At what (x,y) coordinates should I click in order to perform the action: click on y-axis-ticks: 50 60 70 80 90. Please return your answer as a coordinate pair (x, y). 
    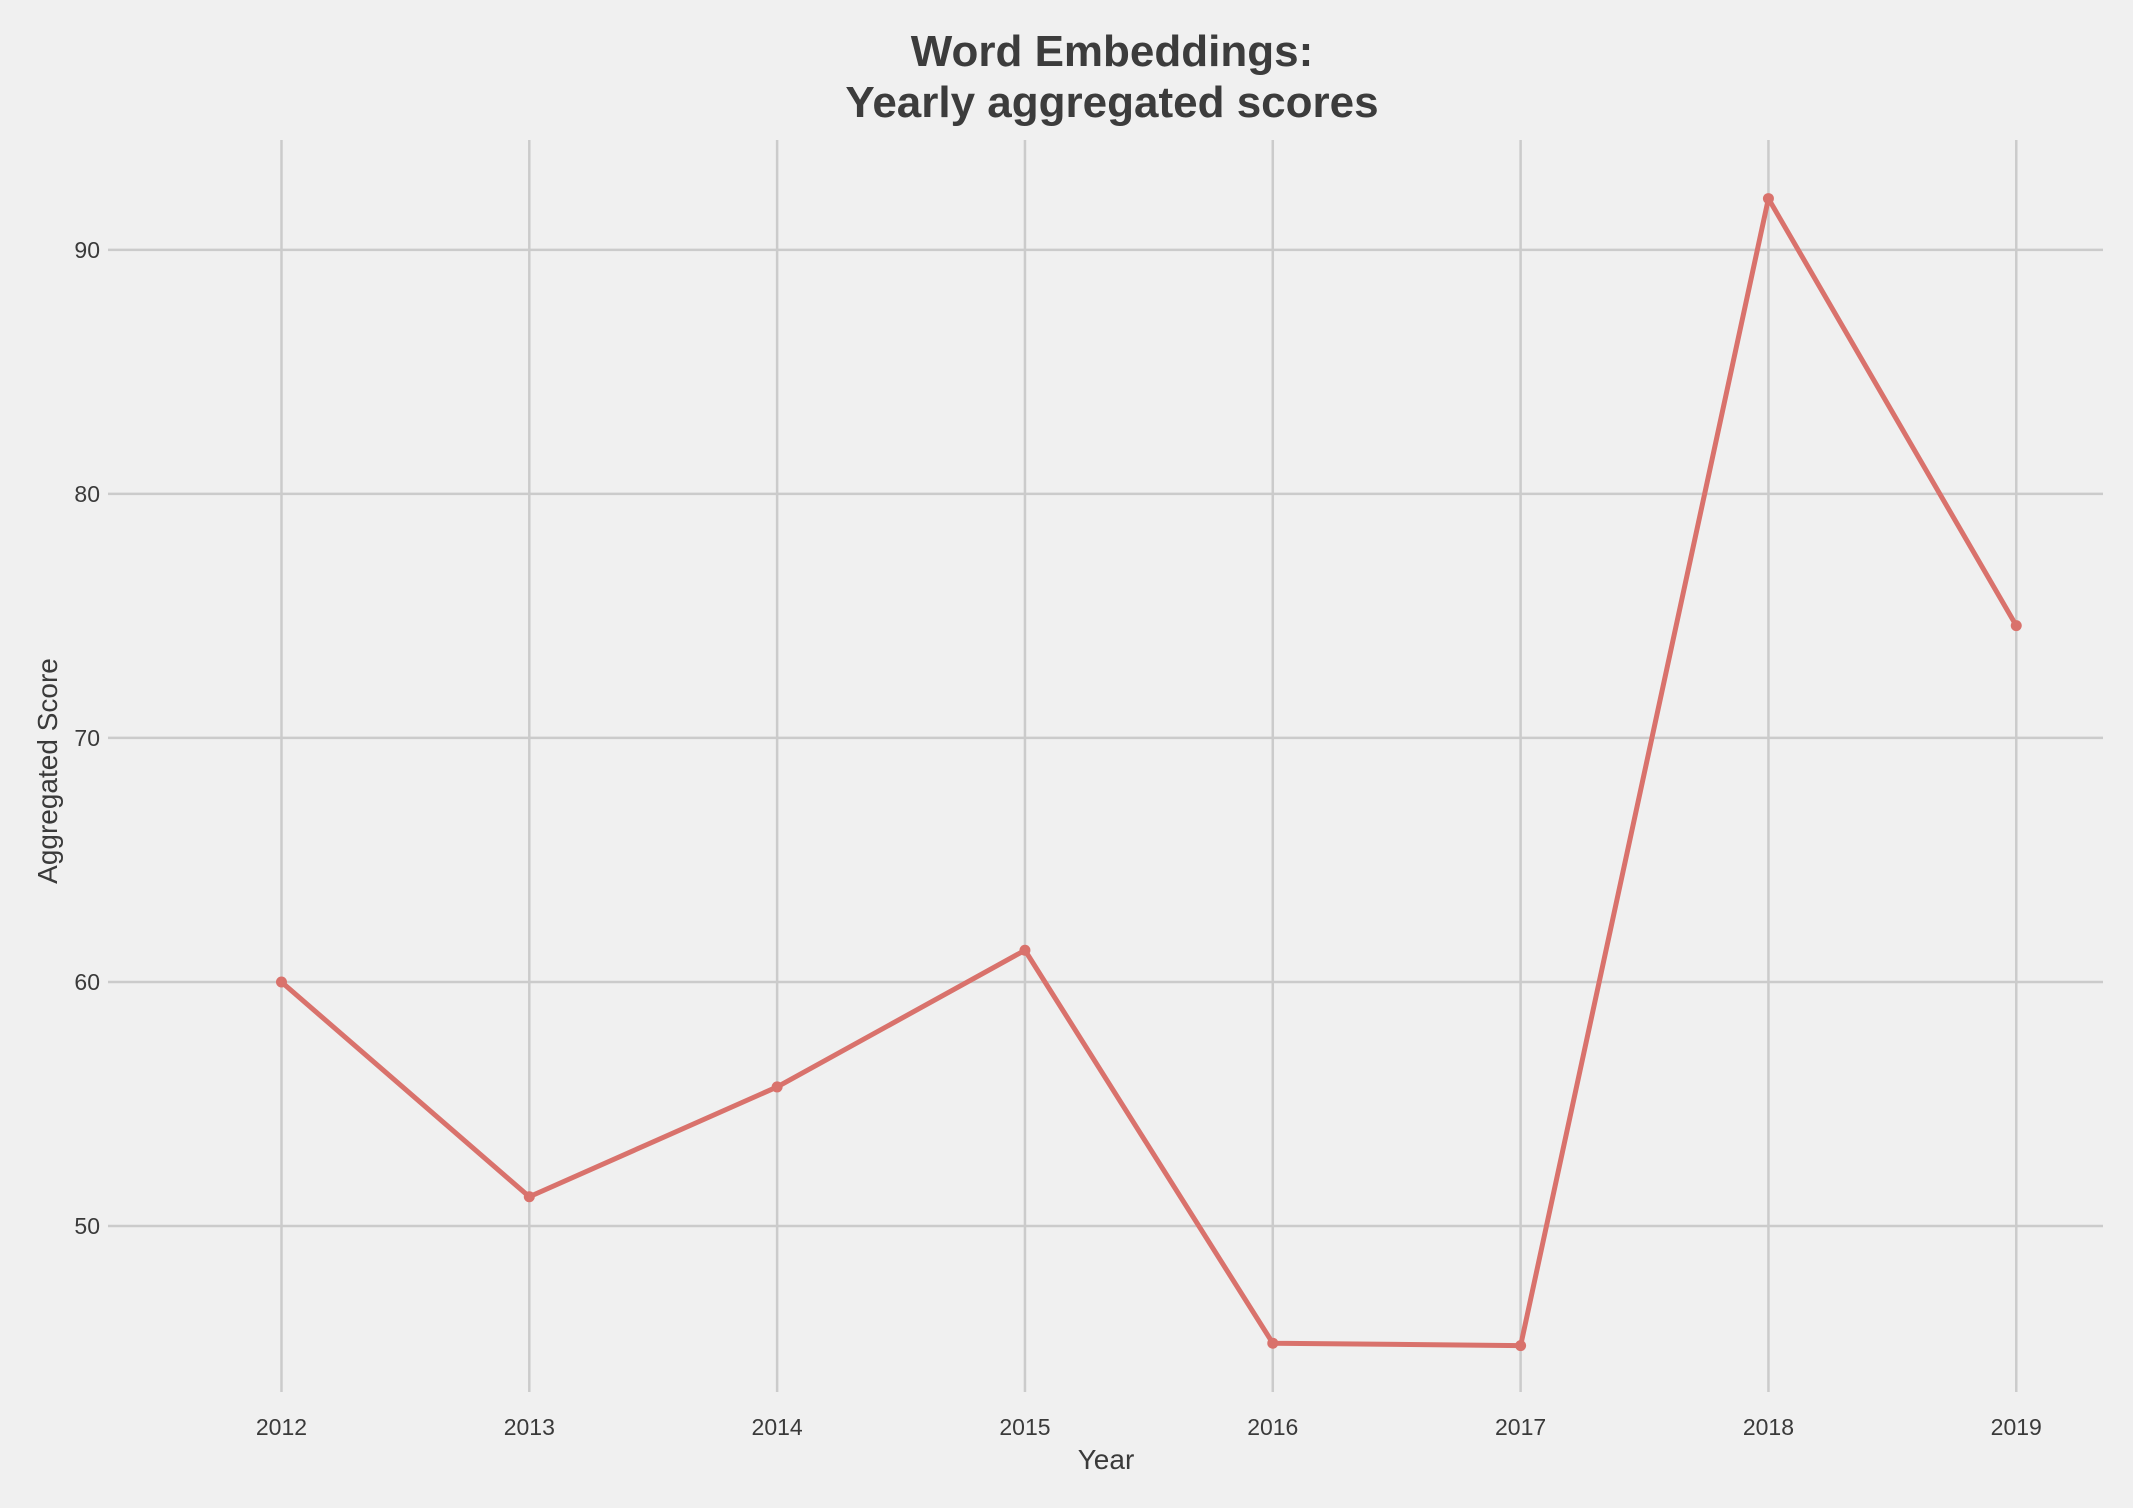
    Looking at the image, I should click on (87, 738).